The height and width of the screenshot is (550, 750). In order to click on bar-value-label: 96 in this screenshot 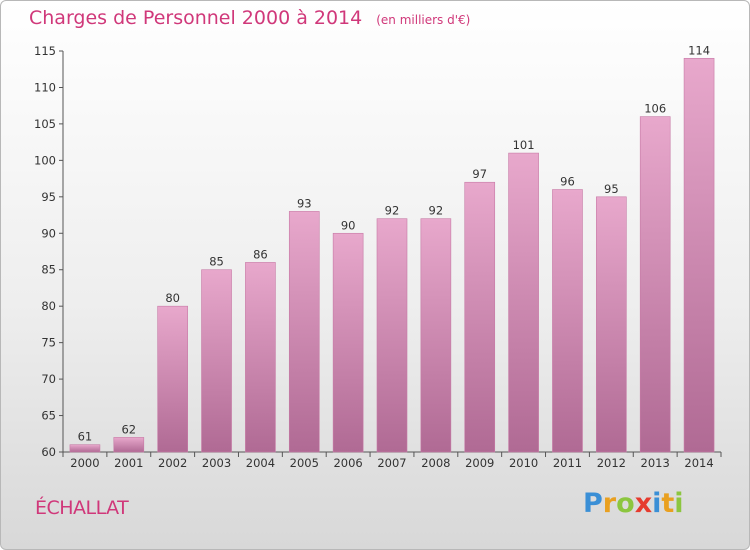, I will do `click(567, 182)`.